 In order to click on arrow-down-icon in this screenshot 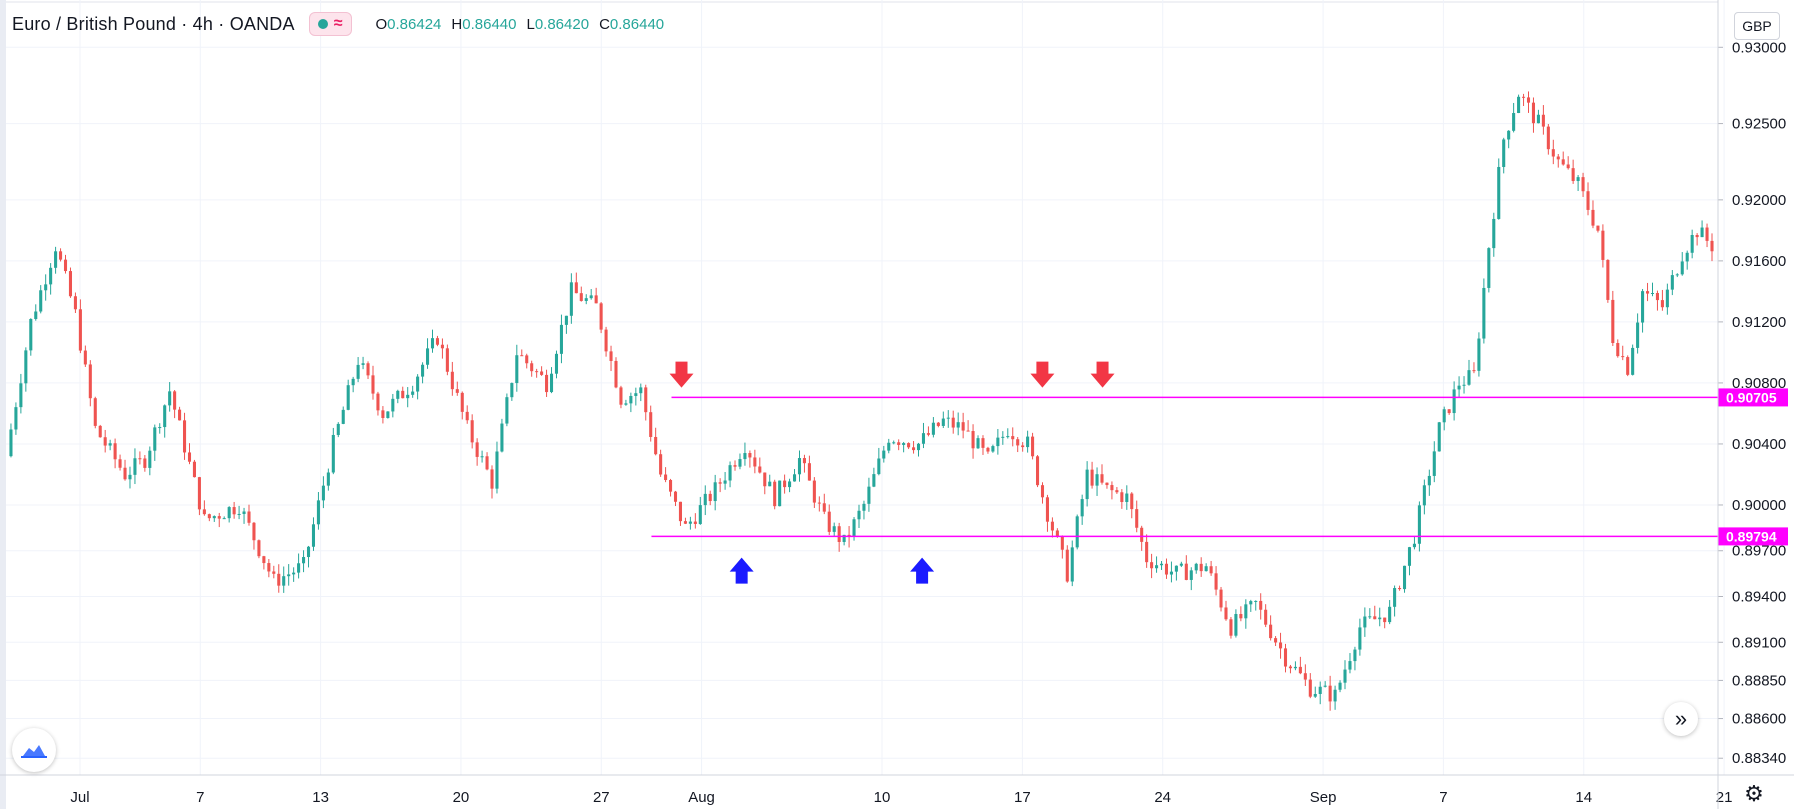, I will do `click(1102, 374)`.